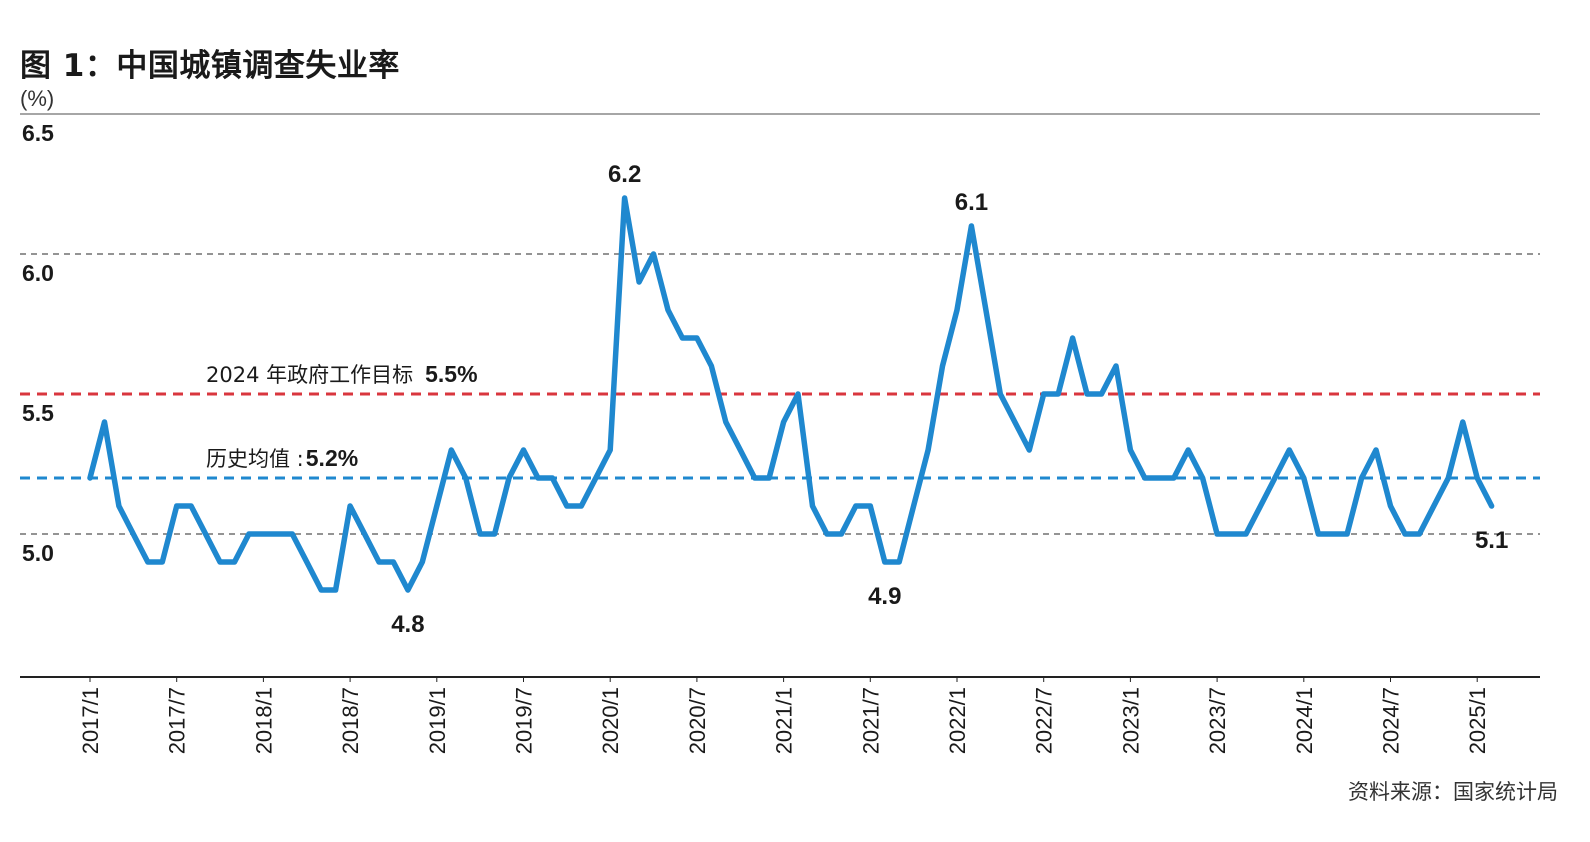 This screenshot has height=842, width=1590. Describe the element at coordinates (870, 720) in the screenshot. I see `x-tick-label: 2021/7` at that location.